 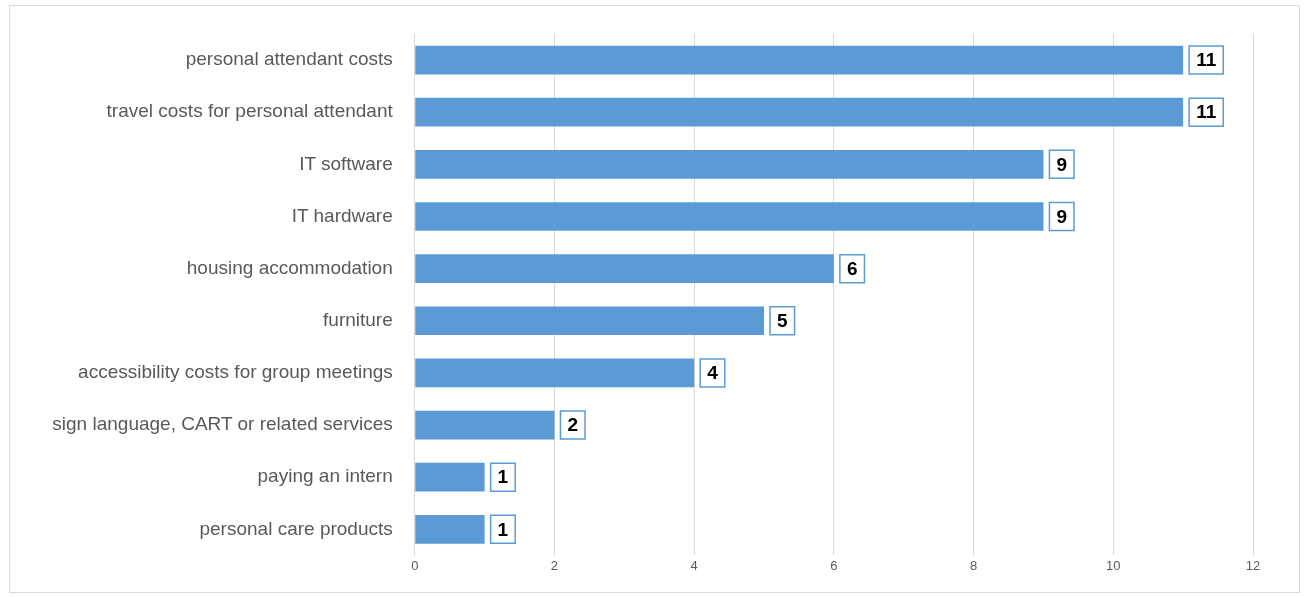 What do you see at coordinates (289, 267) in the screenshot?
I see `y-tick-label: housing accommodation` at bounding box center [289, 267].